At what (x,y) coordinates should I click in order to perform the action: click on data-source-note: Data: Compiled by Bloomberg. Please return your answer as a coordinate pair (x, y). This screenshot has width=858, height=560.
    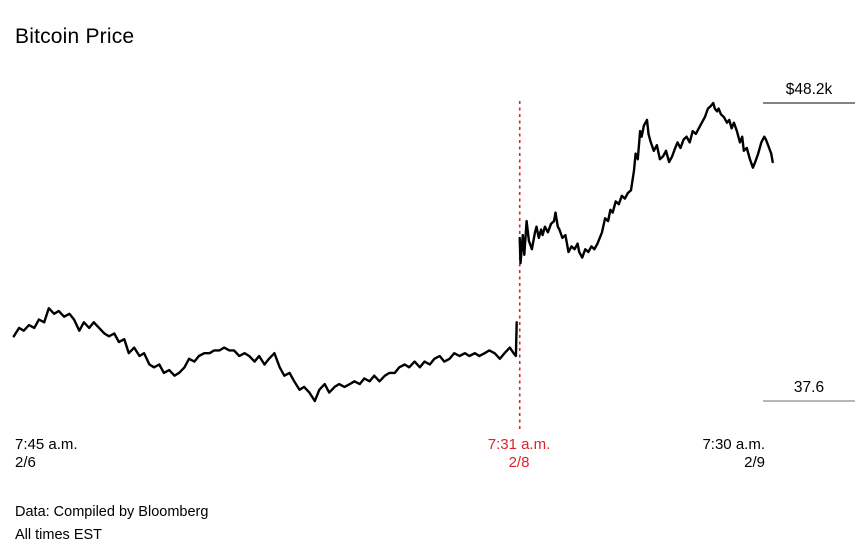
    Looking at the image, I should click on (112, 512).